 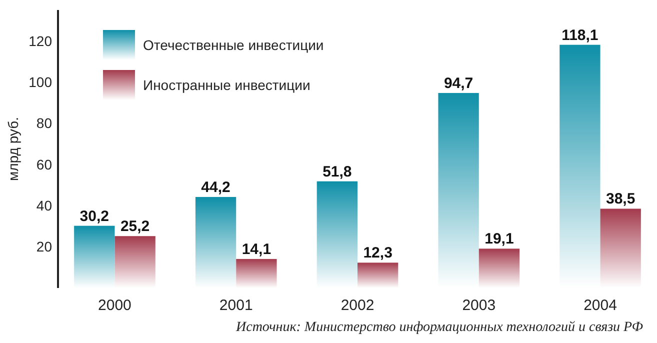 I want to click on x-tick-label: 2000, so click(x=115, y=305).